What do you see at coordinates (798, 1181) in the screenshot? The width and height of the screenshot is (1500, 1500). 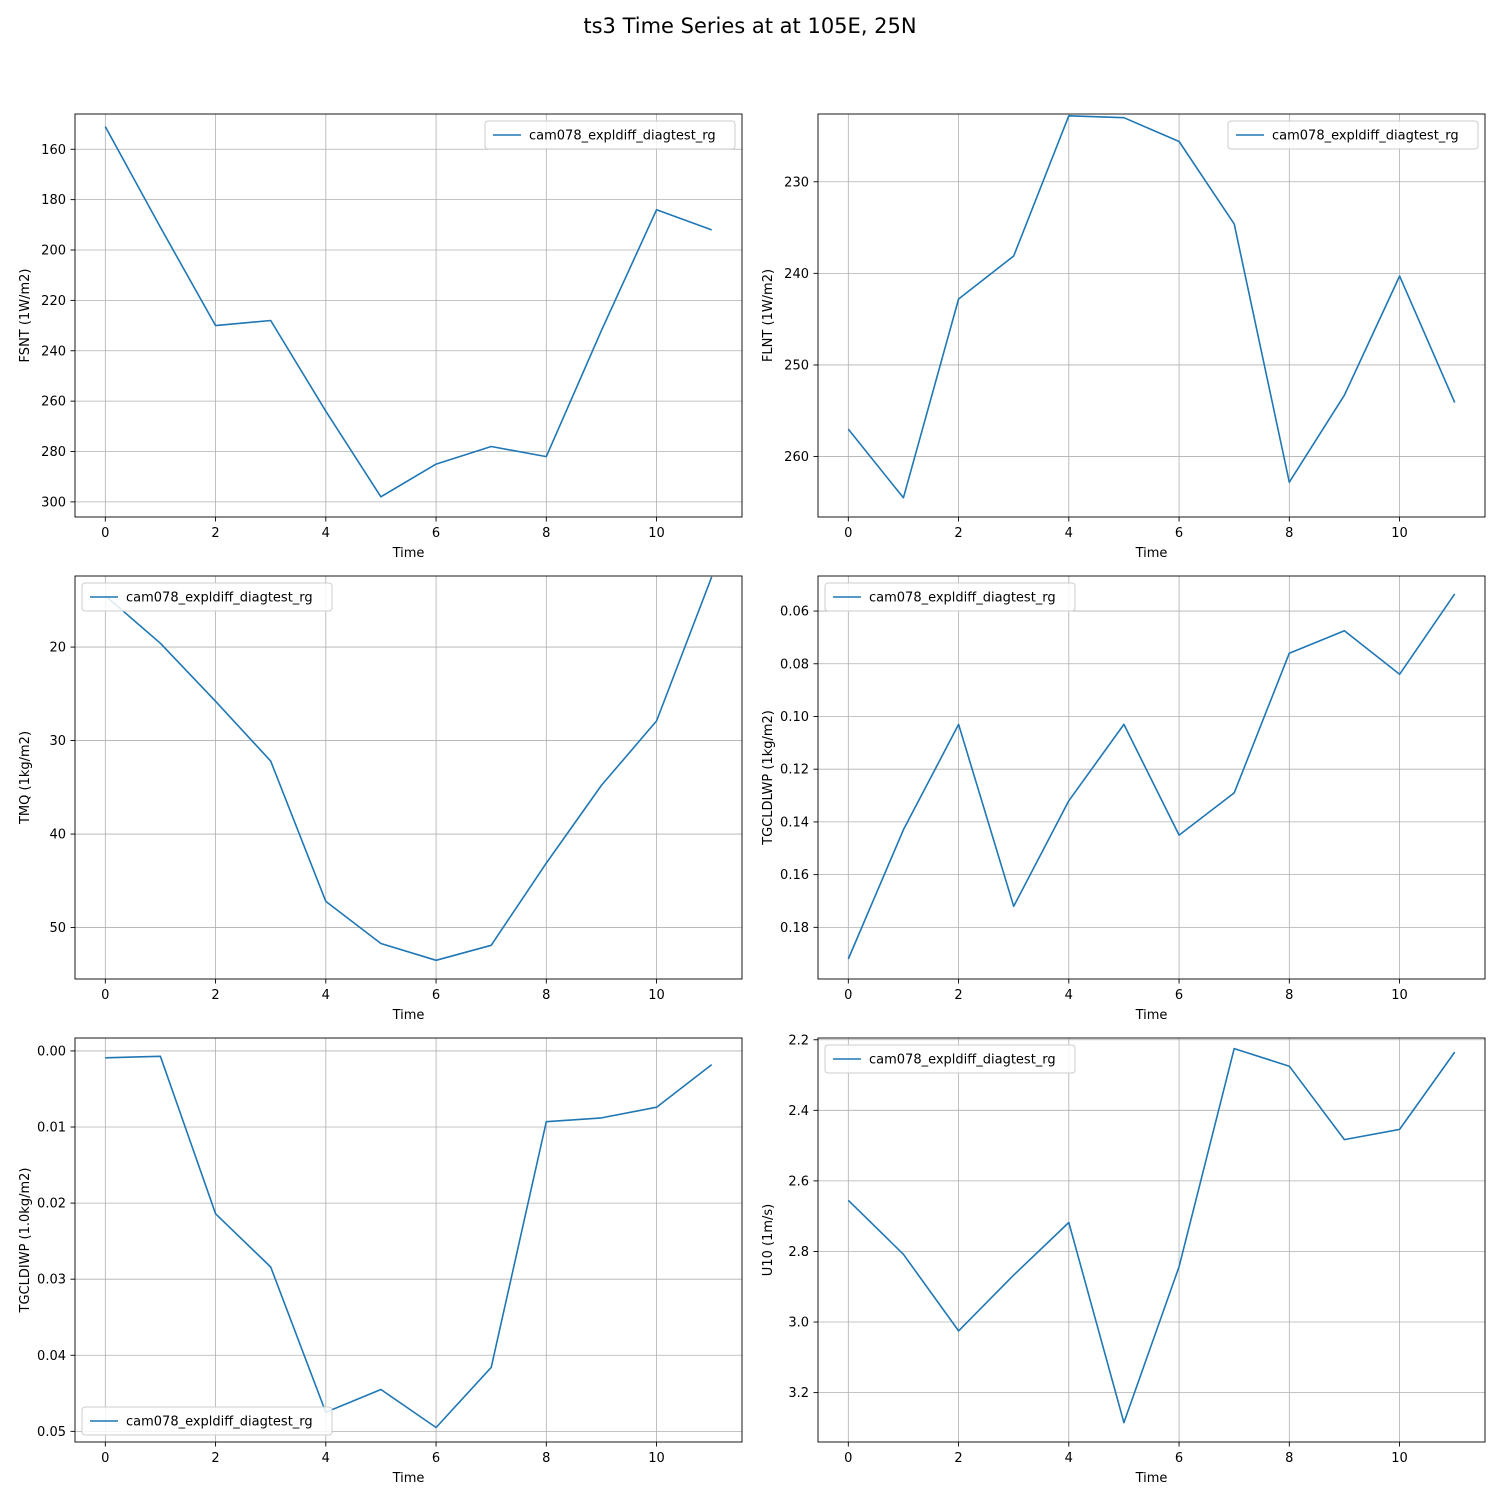 I see `y-tick-label: 2.6` at bounding box center [798, 1181].